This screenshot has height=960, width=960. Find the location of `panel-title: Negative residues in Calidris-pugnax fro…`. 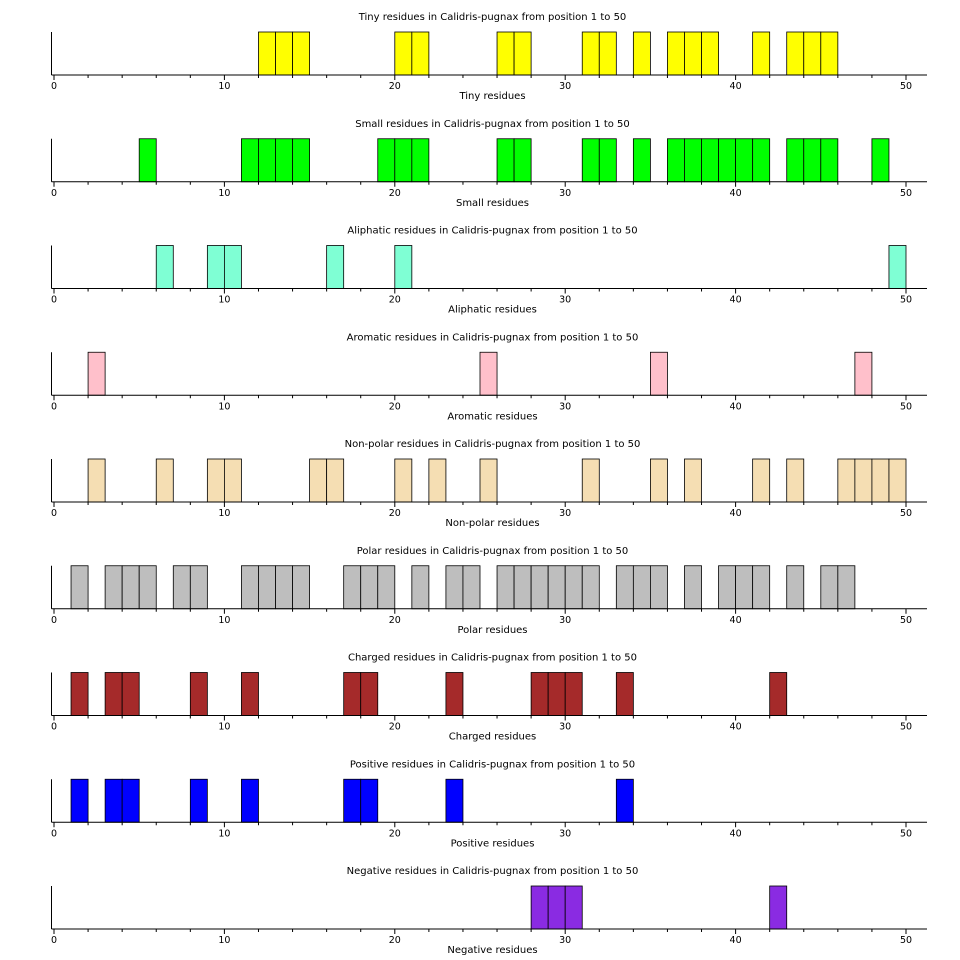

panel-title: Negative residues in Calidris-pugnax fro… is located at coordinates (493, 871).